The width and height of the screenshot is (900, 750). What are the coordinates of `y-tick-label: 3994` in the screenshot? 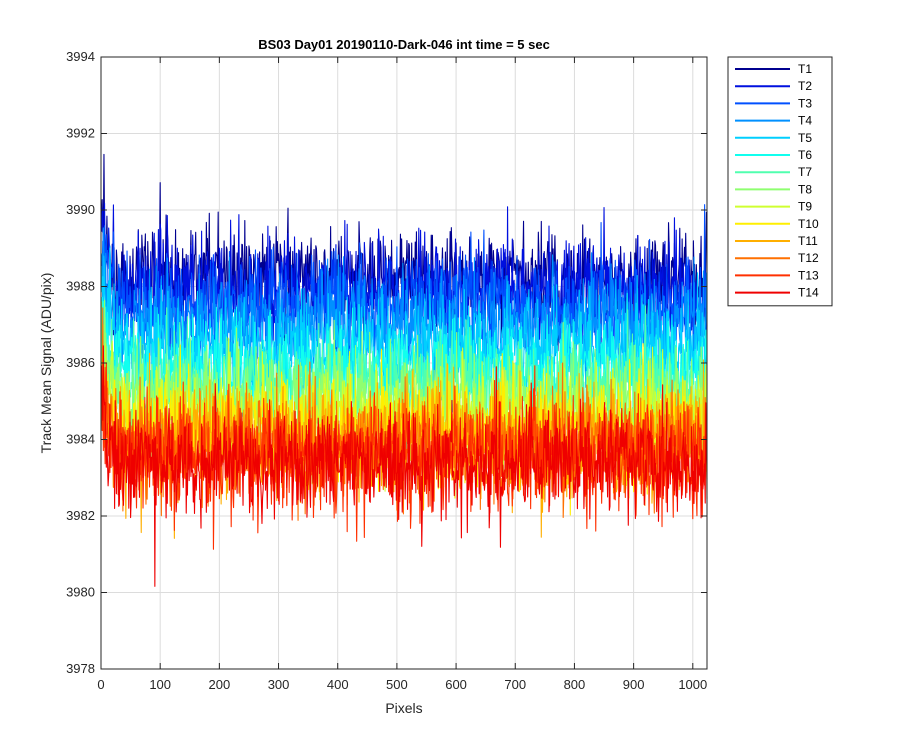 It's located at (80, 56).